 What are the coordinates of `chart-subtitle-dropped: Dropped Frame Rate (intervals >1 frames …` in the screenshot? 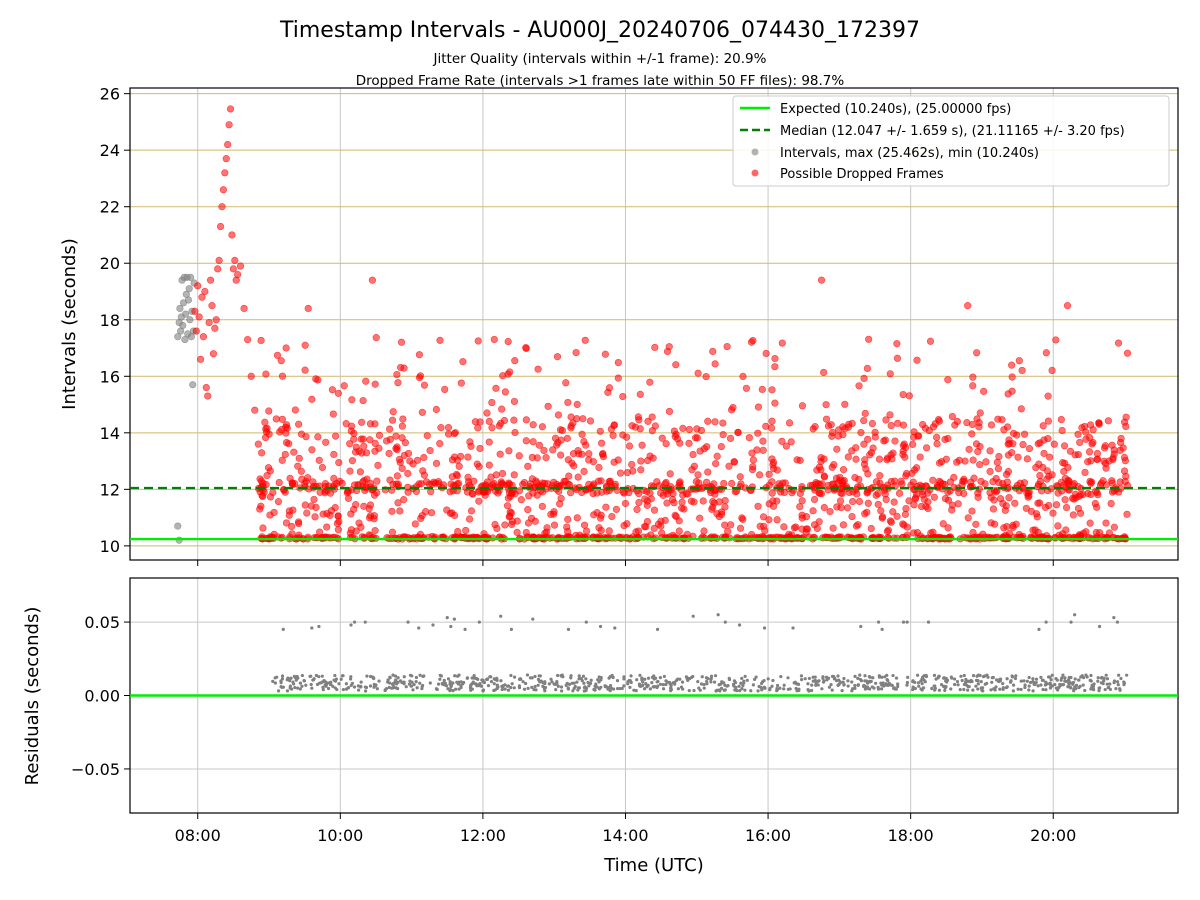 It's located at (600, 81).